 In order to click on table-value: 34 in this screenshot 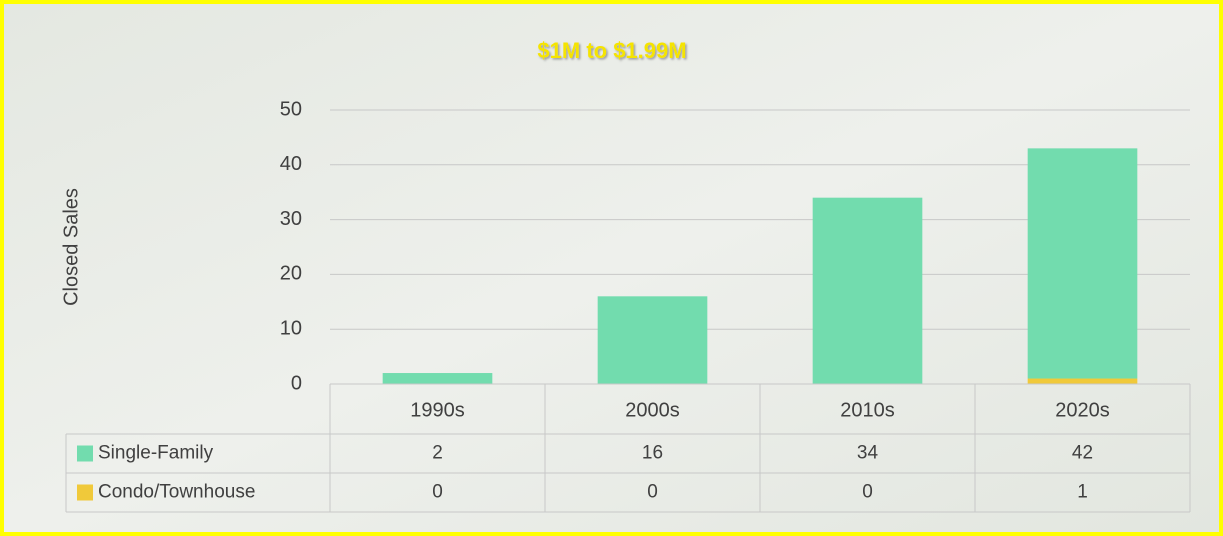, I will do `click(868, 453)`.